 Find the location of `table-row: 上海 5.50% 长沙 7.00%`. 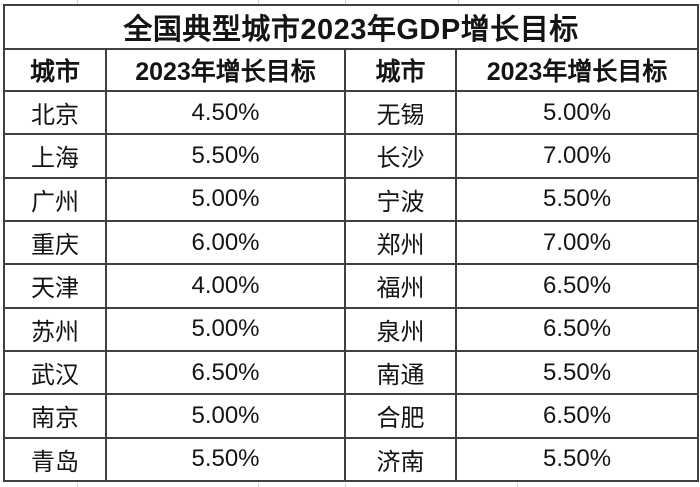

table-row: 上海 5.50% 长沙 7.00% is located at coordinates (351, 156).